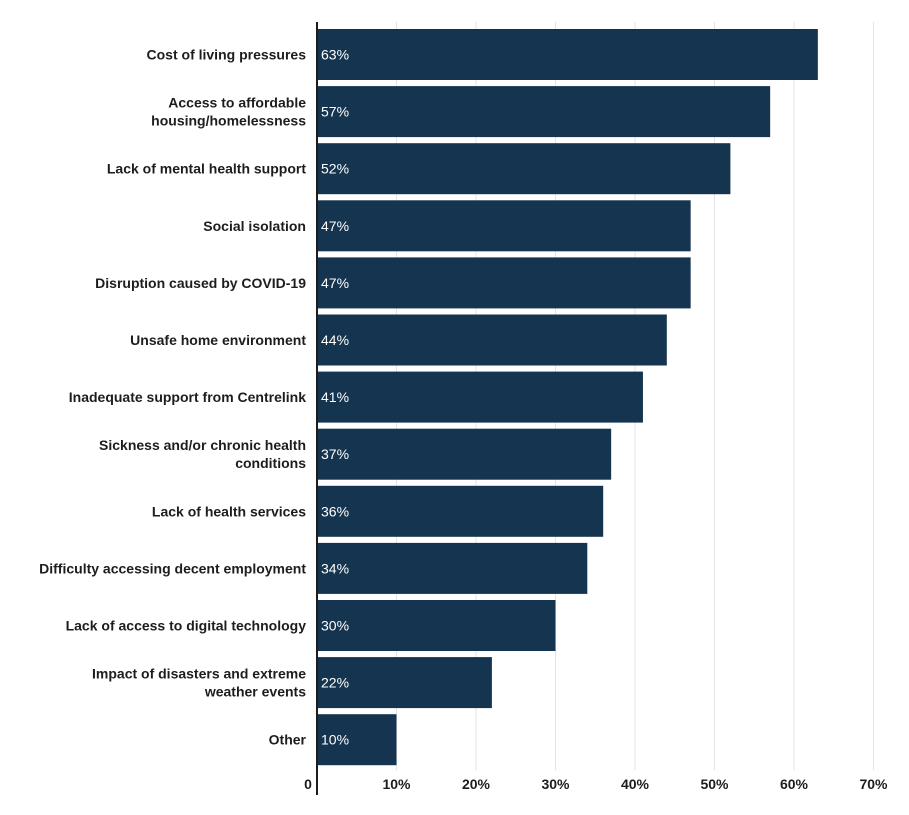 The width and height of the screenshot is (909, 815). What do you see at coordinates (228, 121) in the screenshot?
I see `category-label: housing/homelessness` at bounding box center [228, 121].